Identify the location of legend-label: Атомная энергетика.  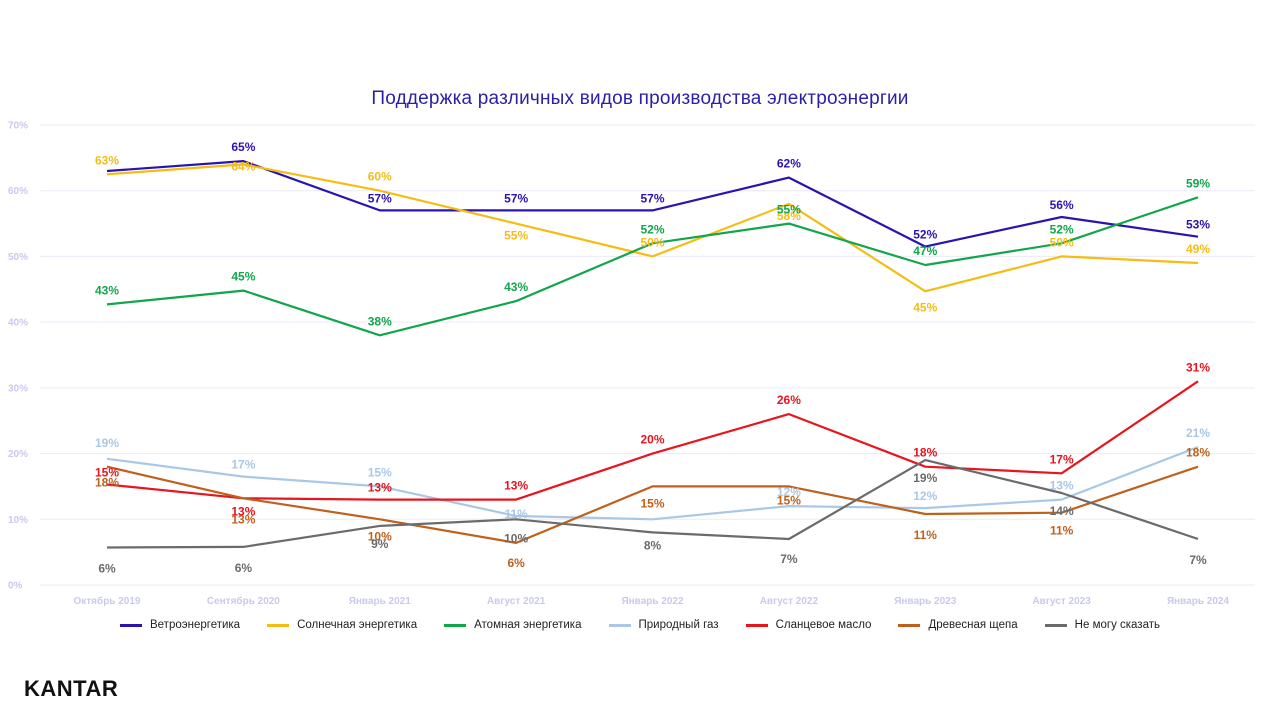
(528, 625).